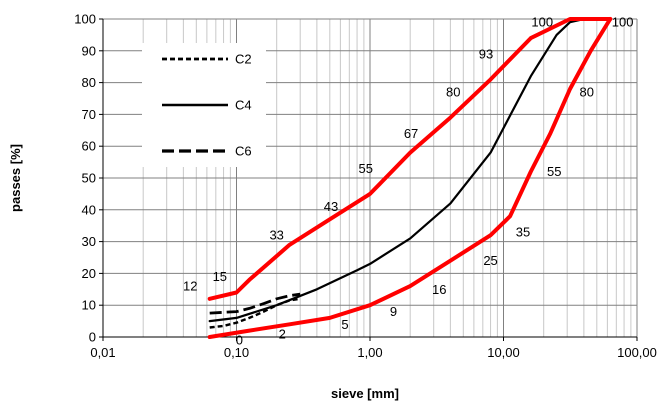 The height and width of the screenshot is (405, 664). Describe the element at coordinates (411, 133) in the screenshot. I see `data-label: 67` at that location.